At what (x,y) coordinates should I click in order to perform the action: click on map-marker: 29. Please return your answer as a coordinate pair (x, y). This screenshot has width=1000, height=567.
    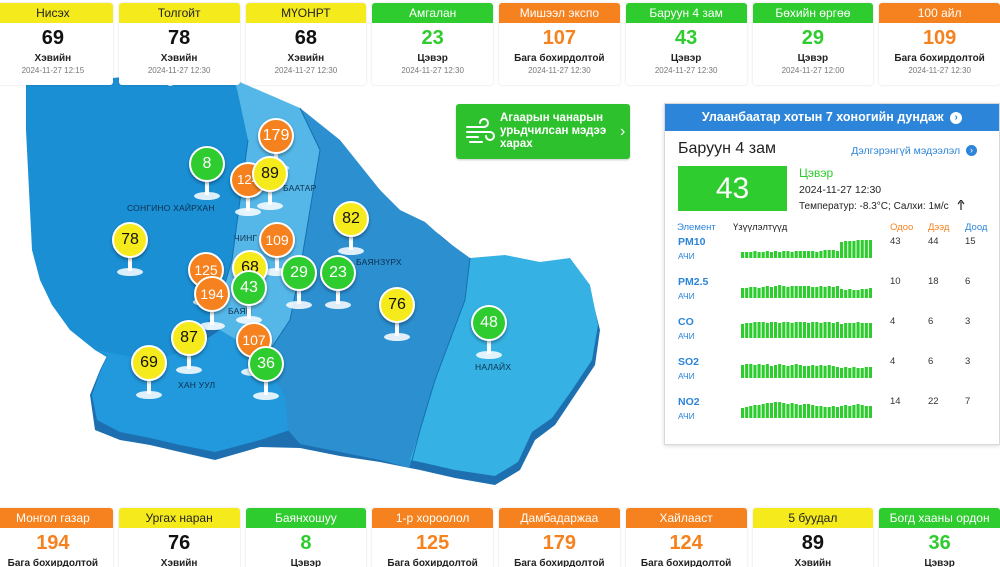
    Looking at the image, I should click on (299, 284).